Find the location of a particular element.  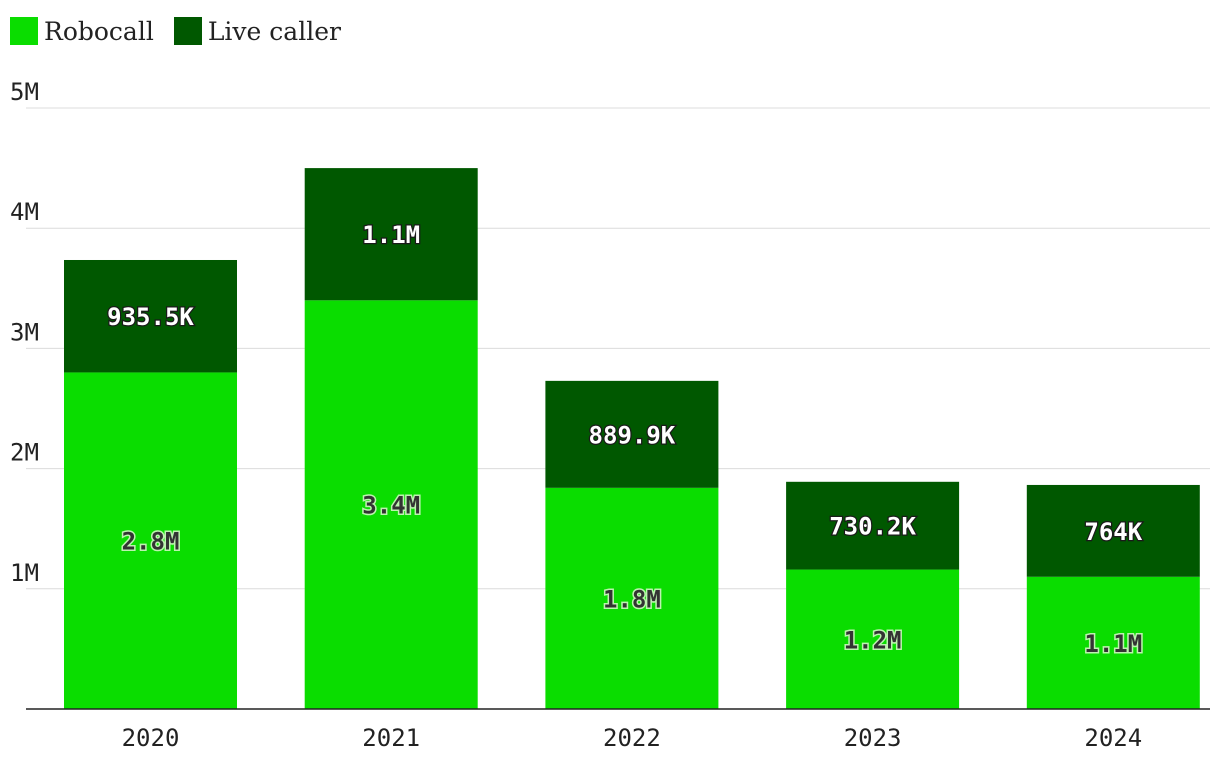

x-tick-label: 2022 is located at coordinates (632, 738).